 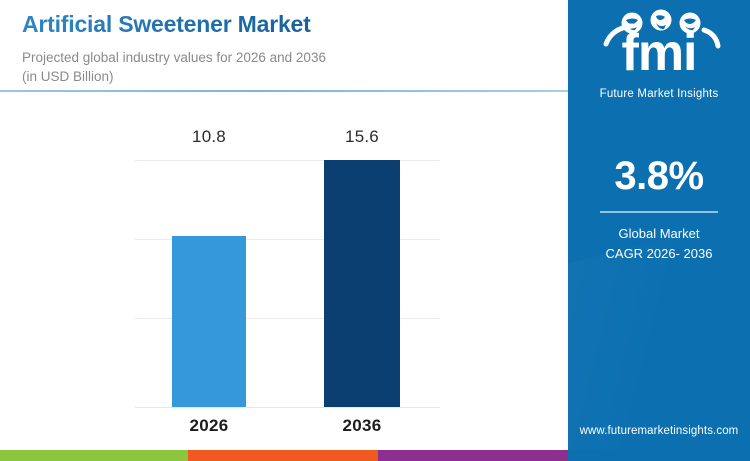 I want to click on fmi-logo: fmi Future Market Insights, so click(x=659, y=54).